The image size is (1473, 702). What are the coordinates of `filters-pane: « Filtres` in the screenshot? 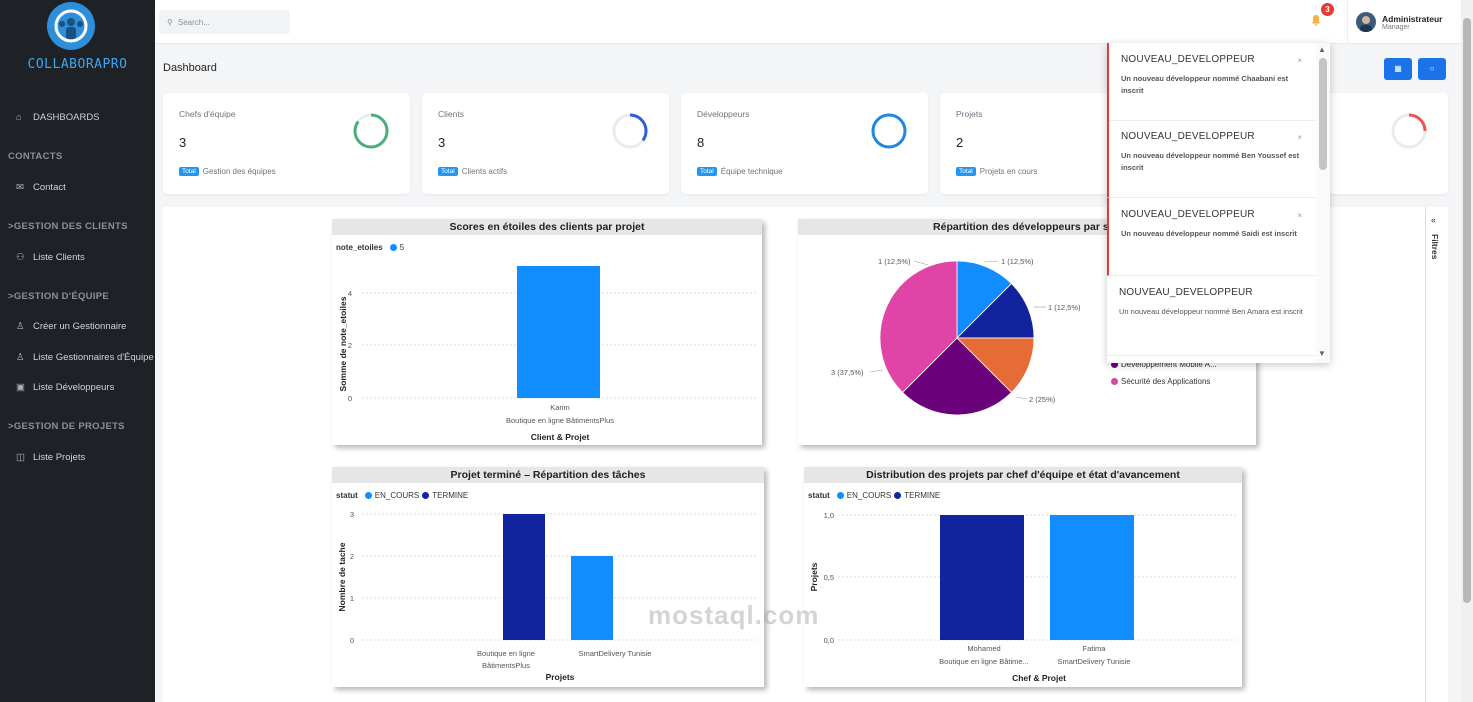 It's located at (1434, 454).